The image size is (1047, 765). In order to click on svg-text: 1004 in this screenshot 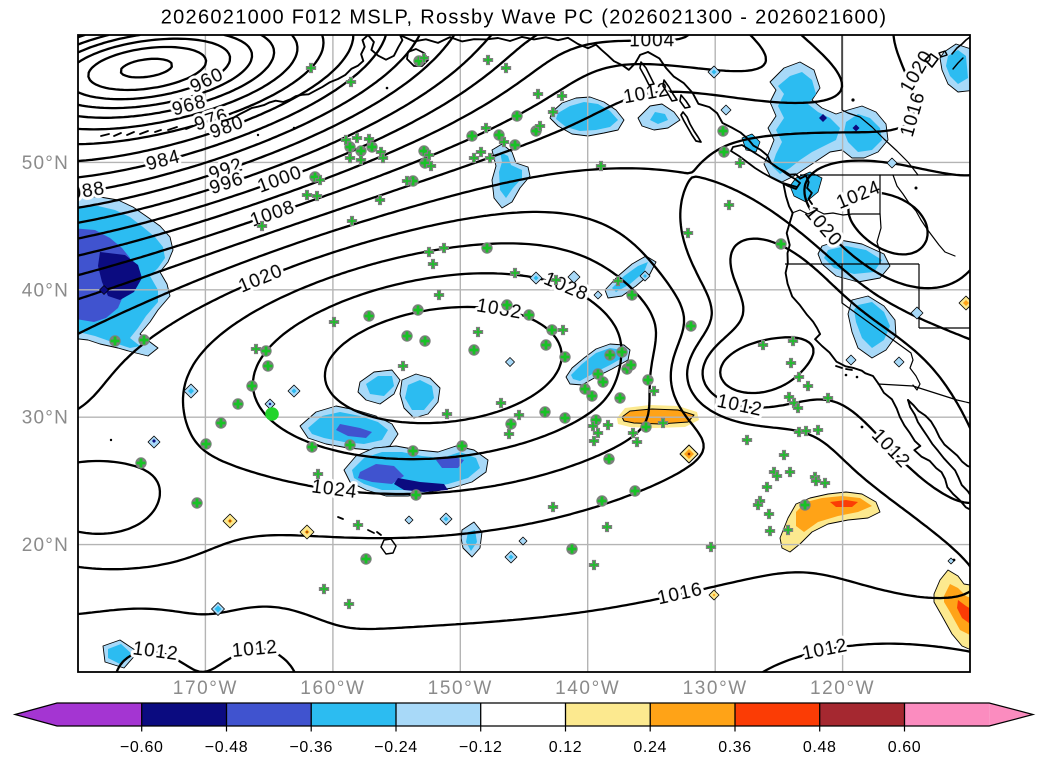, I will do `click(652, 40)`.